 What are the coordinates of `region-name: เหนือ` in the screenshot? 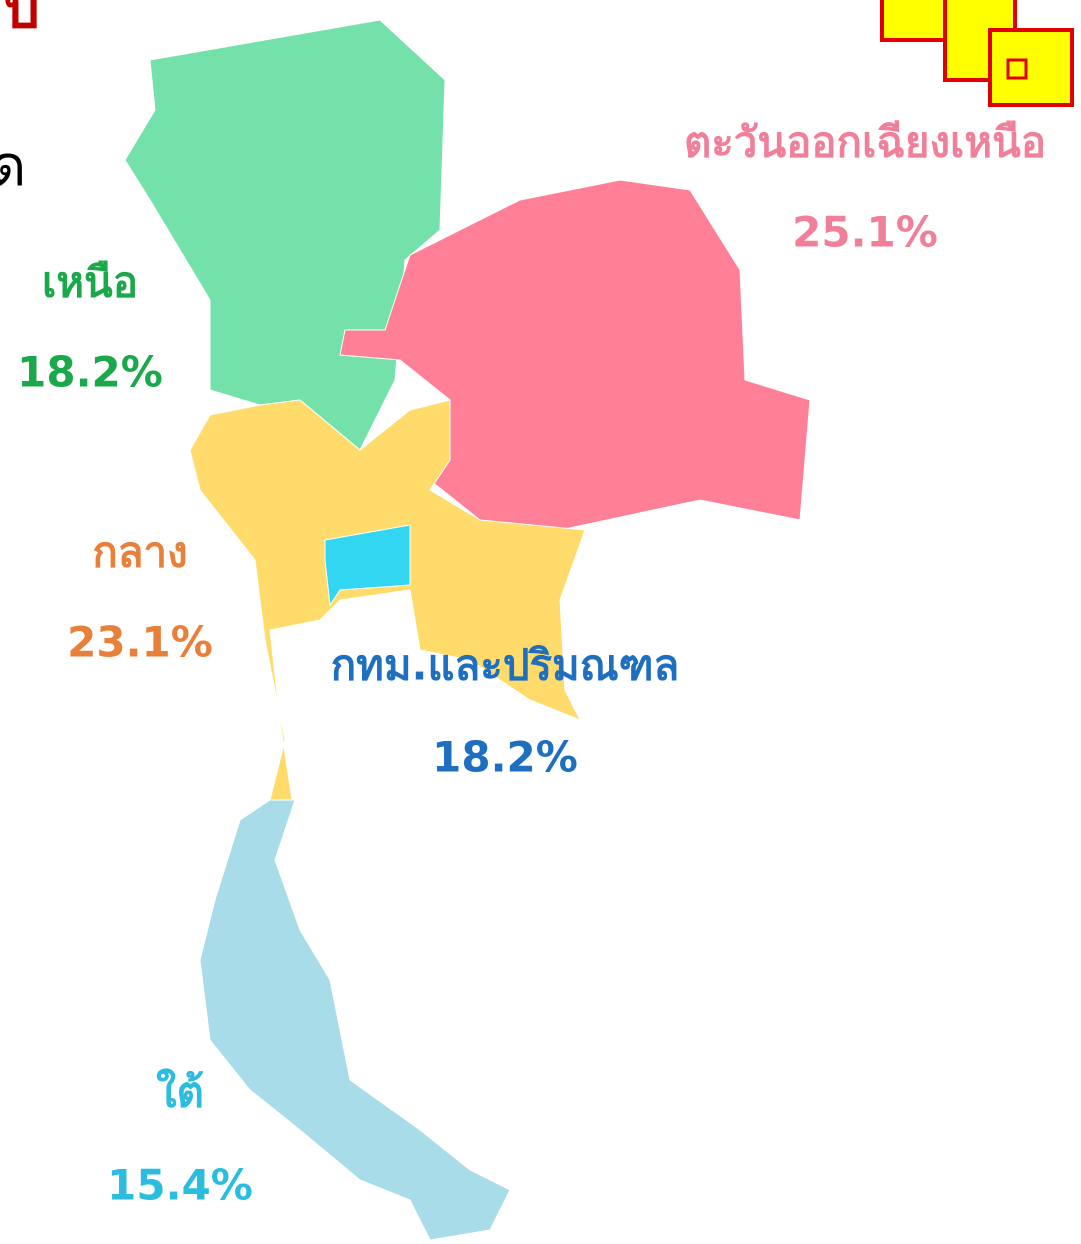 It's located at (90, 282).